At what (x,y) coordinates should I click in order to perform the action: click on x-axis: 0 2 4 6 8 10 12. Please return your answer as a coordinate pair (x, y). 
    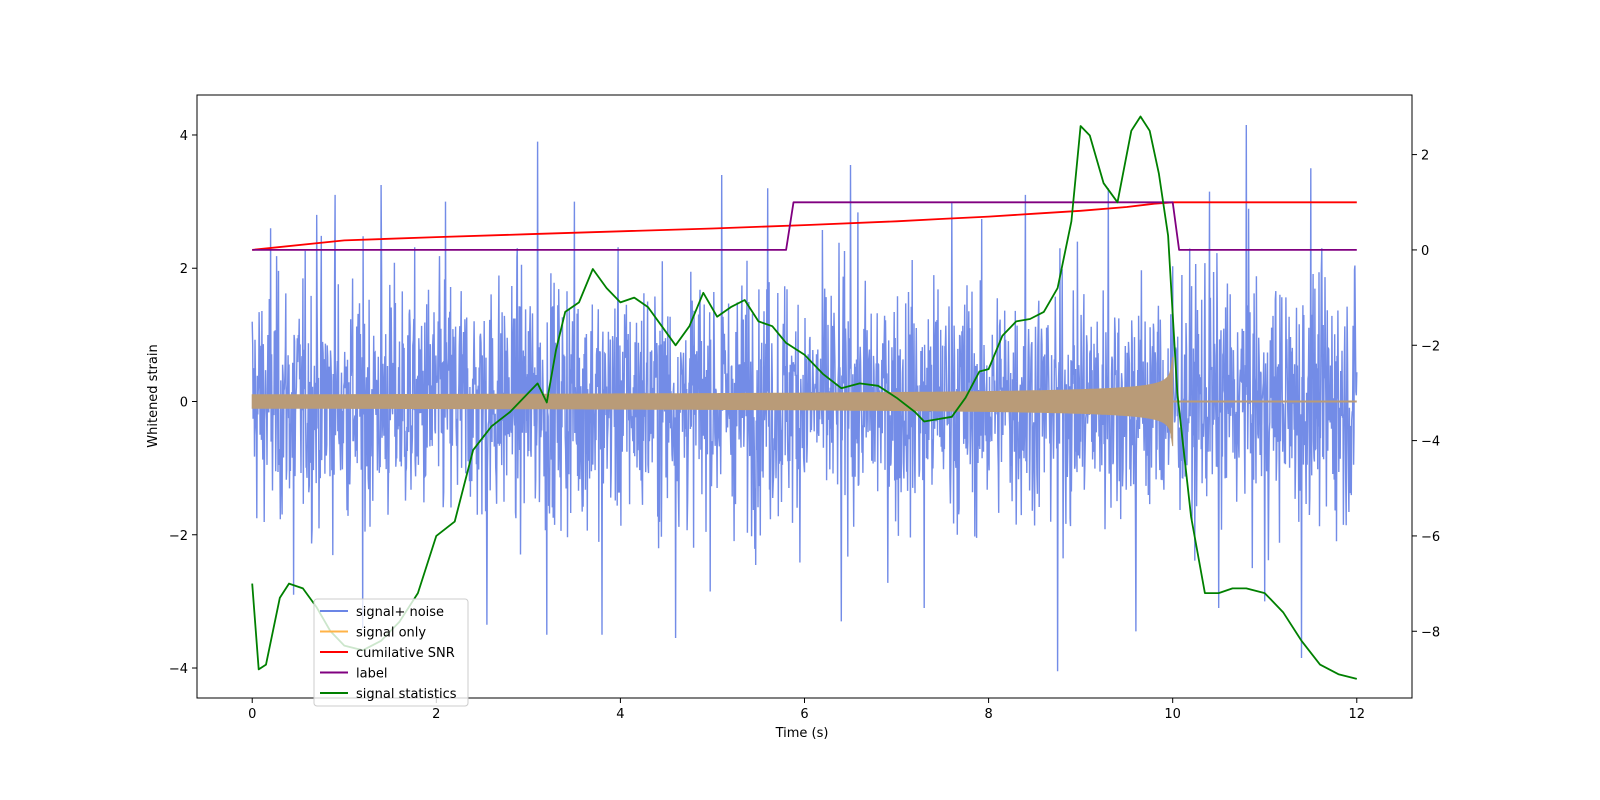
    Looking at the image, I should click on (806, 710).